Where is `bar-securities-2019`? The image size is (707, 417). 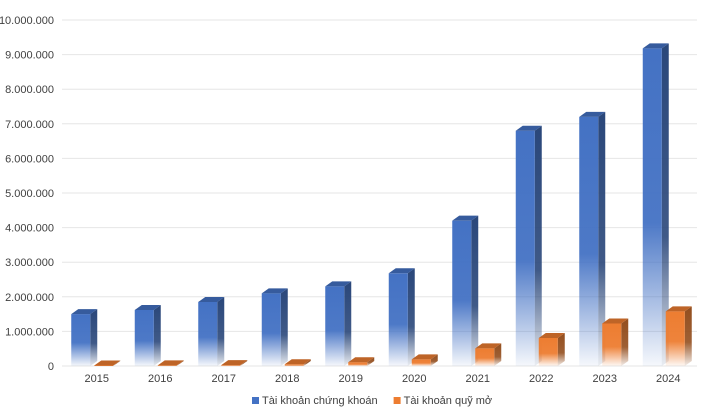 bar-securities-2019 is located at coordinates (338, 323).